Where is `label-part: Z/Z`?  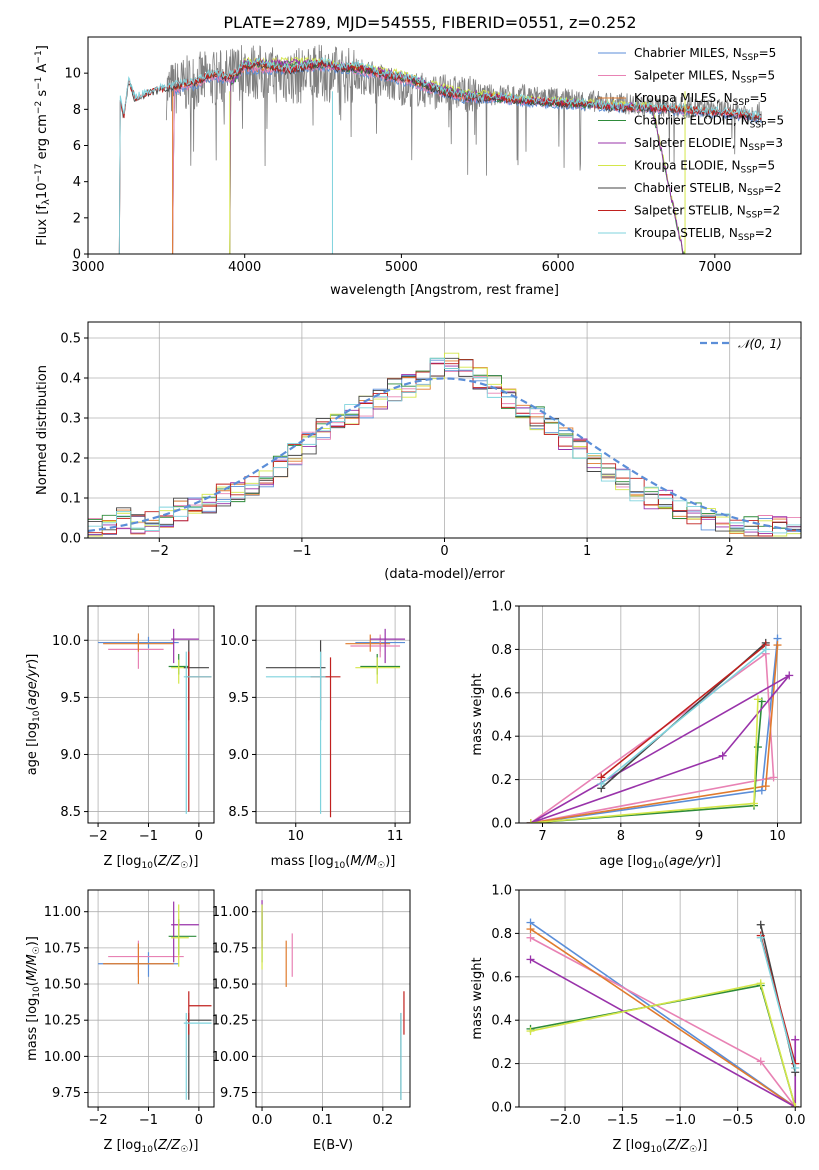
label-part: Z/Z is located at coordinates (169, 1145).